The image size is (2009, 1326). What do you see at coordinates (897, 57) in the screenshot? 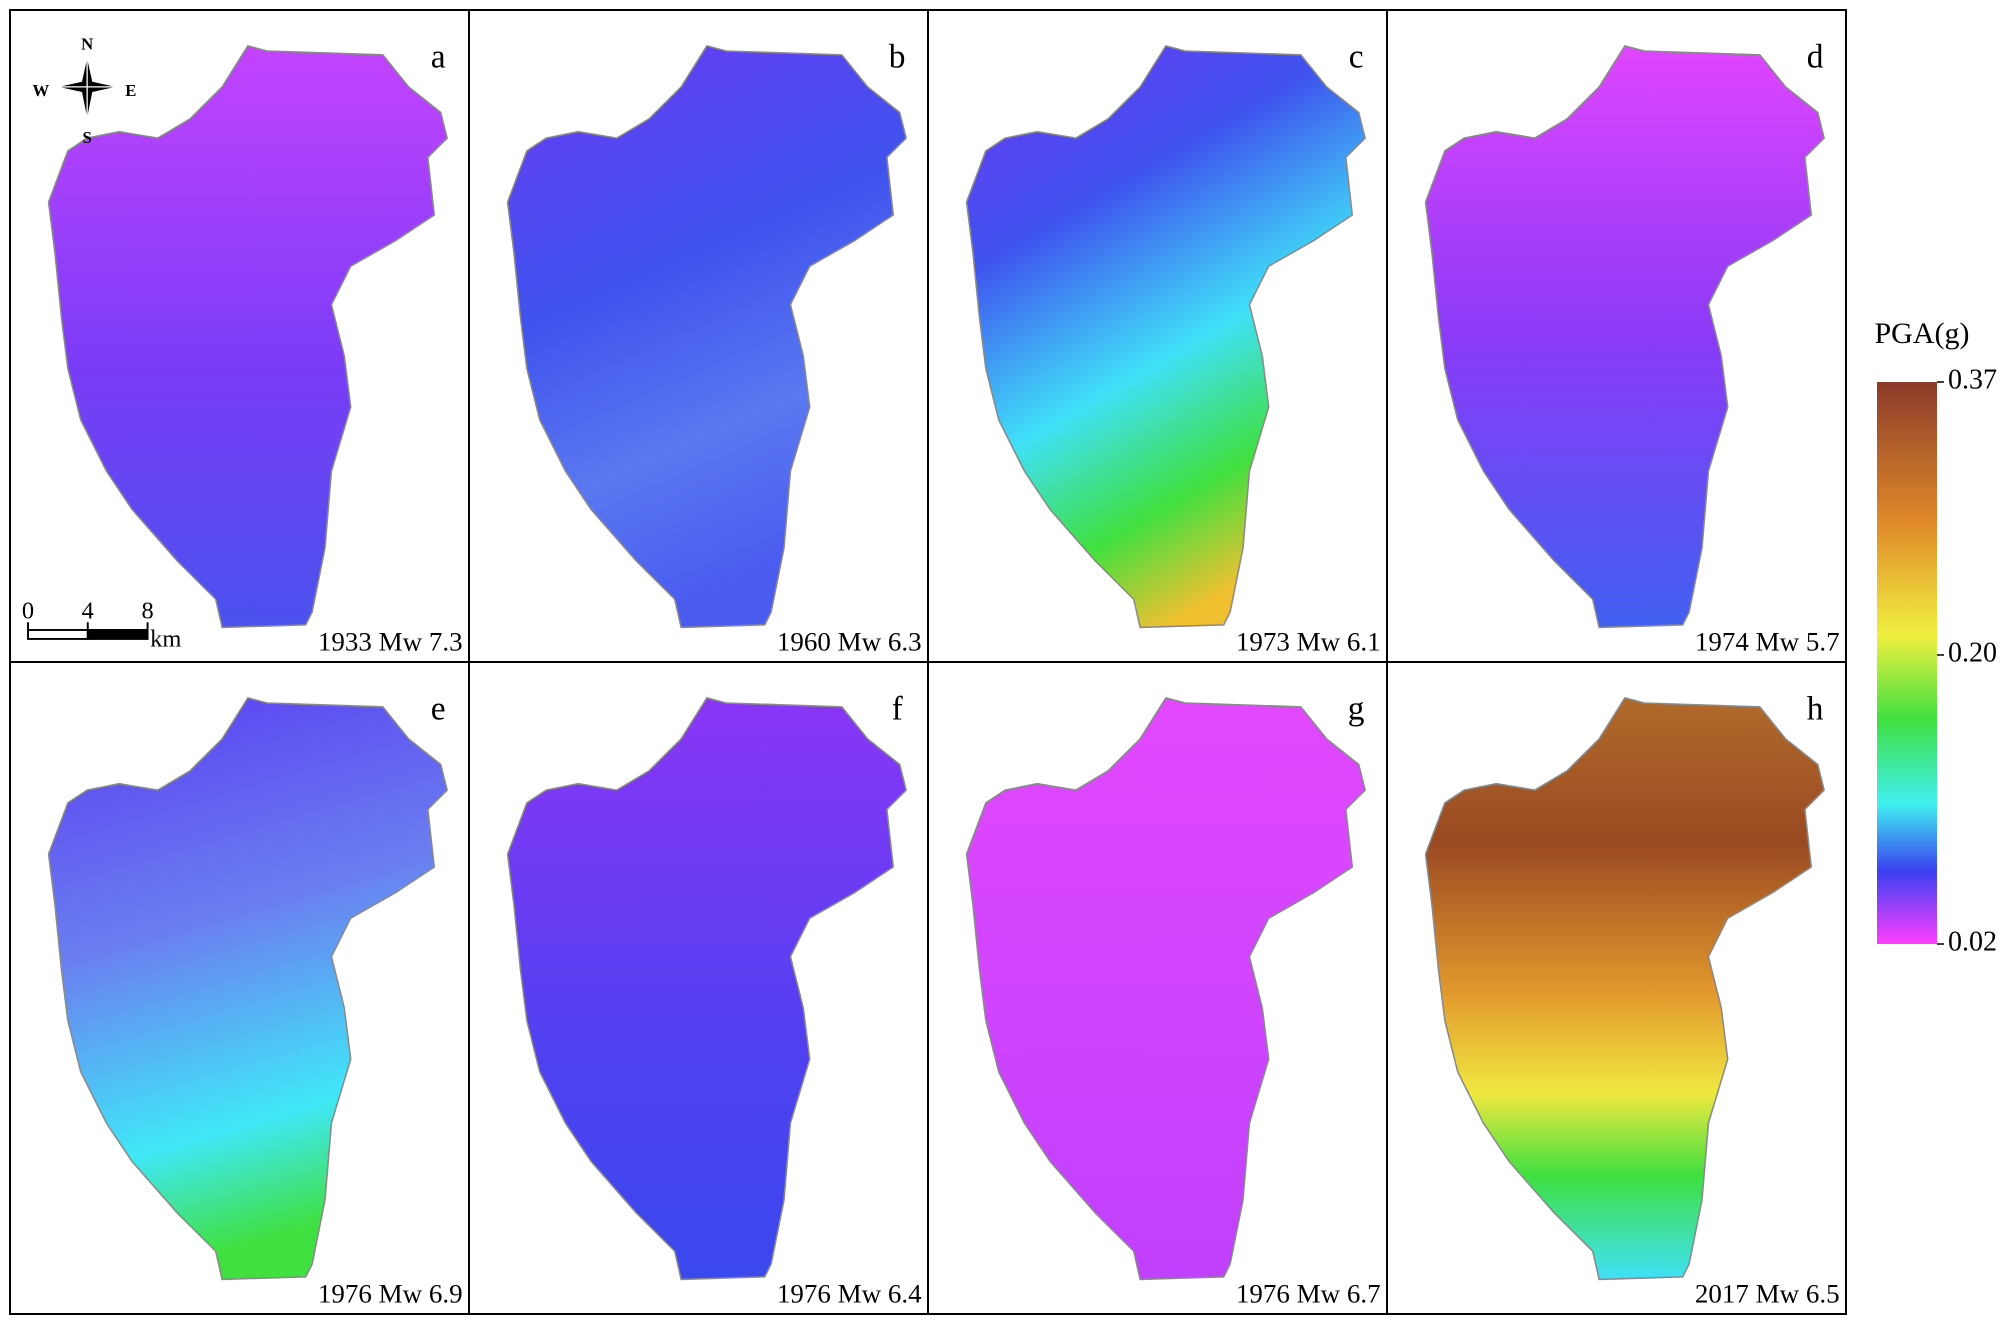
I see `panel-letter: b` at bounding box center [897, 57].